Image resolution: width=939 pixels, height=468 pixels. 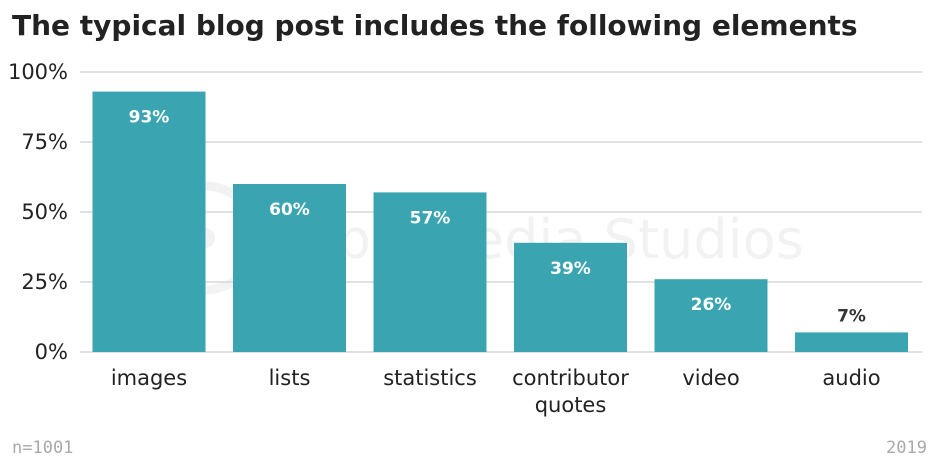 What do you see at coordinates (290, 378) in the screenshot?
I see `x-tick-label: lists` at bounding box center [290, 378].